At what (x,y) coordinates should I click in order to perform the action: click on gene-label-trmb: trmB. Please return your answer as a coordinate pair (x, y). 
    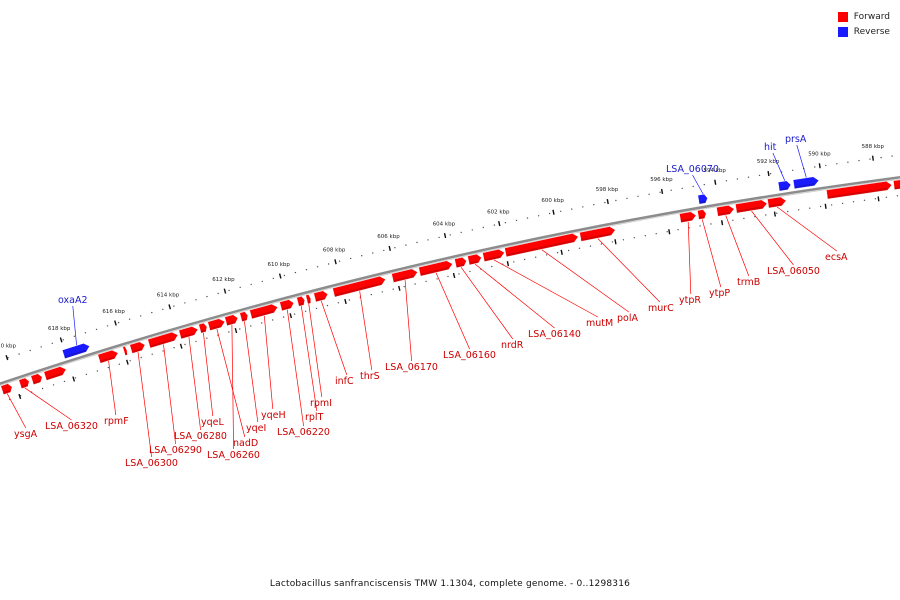
    Looking at the image, I should click on (748, 282).